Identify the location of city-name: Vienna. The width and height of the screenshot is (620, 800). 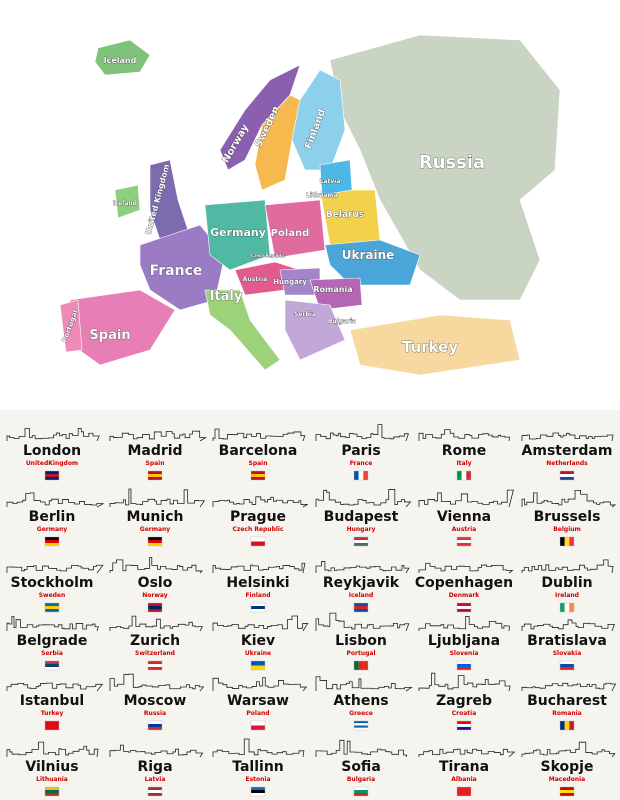
(464, 517).